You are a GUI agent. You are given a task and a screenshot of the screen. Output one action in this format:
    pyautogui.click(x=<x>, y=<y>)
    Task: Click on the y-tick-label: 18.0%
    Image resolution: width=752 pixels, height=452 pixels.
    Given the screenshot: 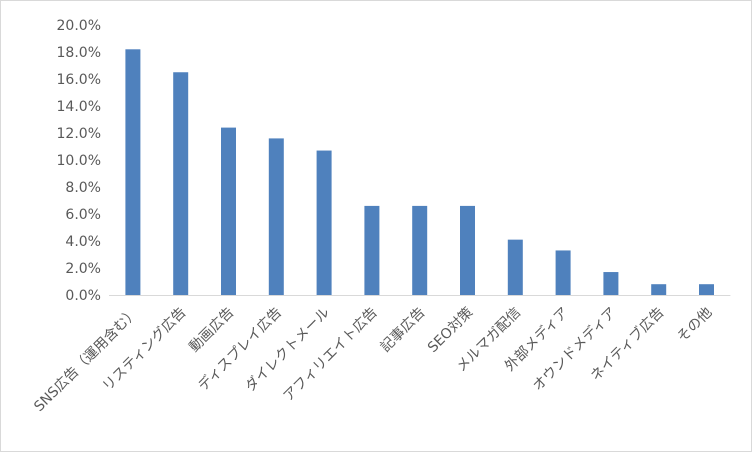 What is the action you would take?
    pyautogui.click(x=79, y=53)
    